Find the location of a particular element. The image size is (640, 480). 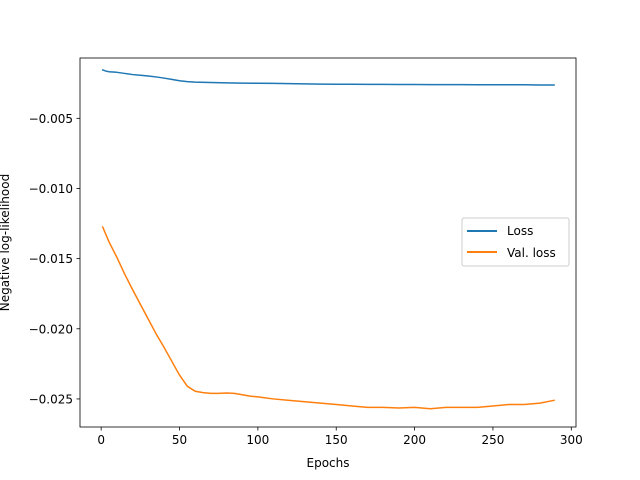

x-tick-label: 300 is located at coordinates (571, 440).